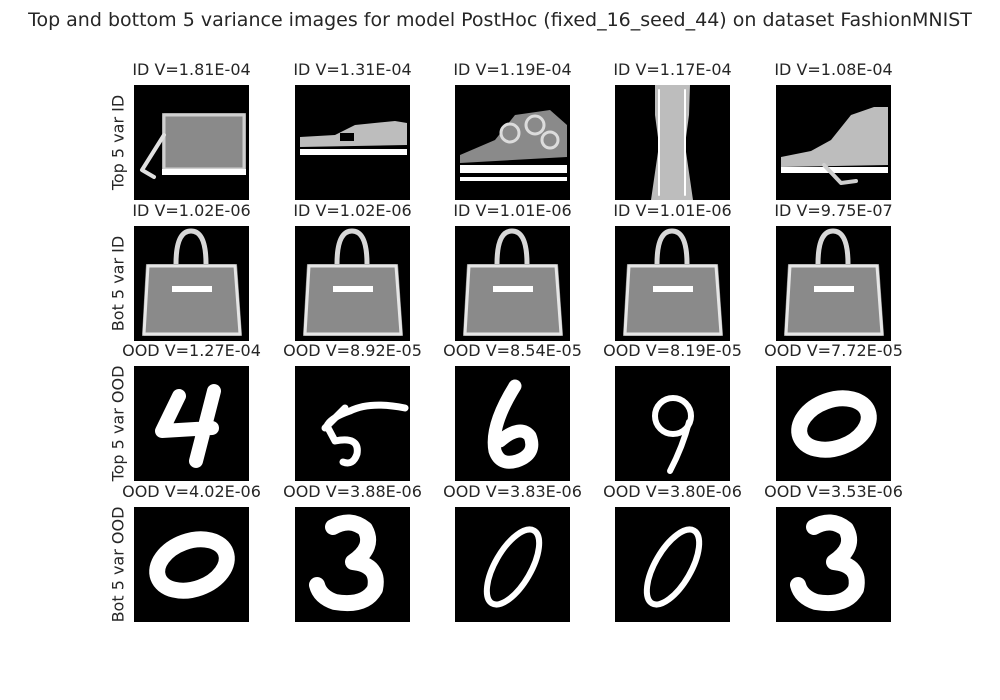 Image resolution: width=1000 pixels, height=700 pixels. I want to click on sandal-icon, so click(512, 142).